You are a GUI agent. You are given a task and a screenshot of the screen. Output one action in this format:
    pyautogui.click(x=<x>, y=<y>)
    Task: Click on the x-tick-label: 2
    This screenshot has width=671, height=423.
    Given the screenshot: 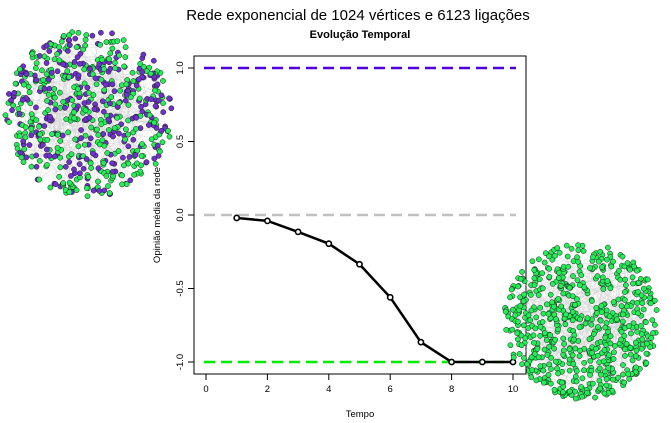 What is the action you would take?
    pyautogui.click(x=267, y=389)
    